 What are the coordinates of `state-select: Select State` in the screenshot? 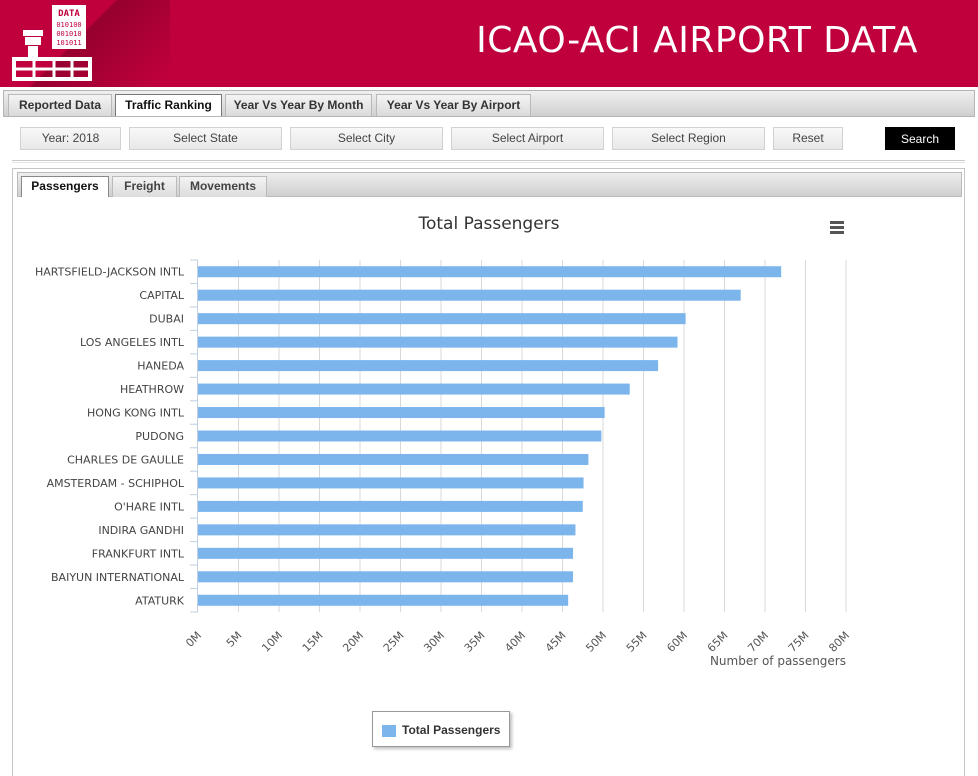 It's located at (205, 138).